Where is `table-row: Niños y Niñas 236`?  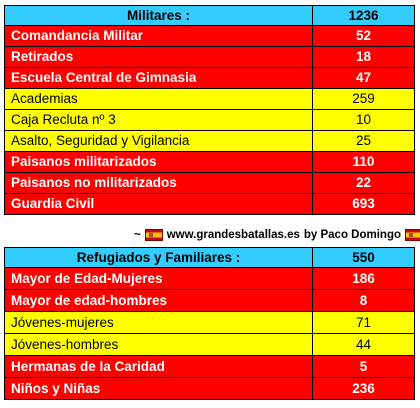
table-row: Niños y Niñas 236 is located at coordinates (209, 388).